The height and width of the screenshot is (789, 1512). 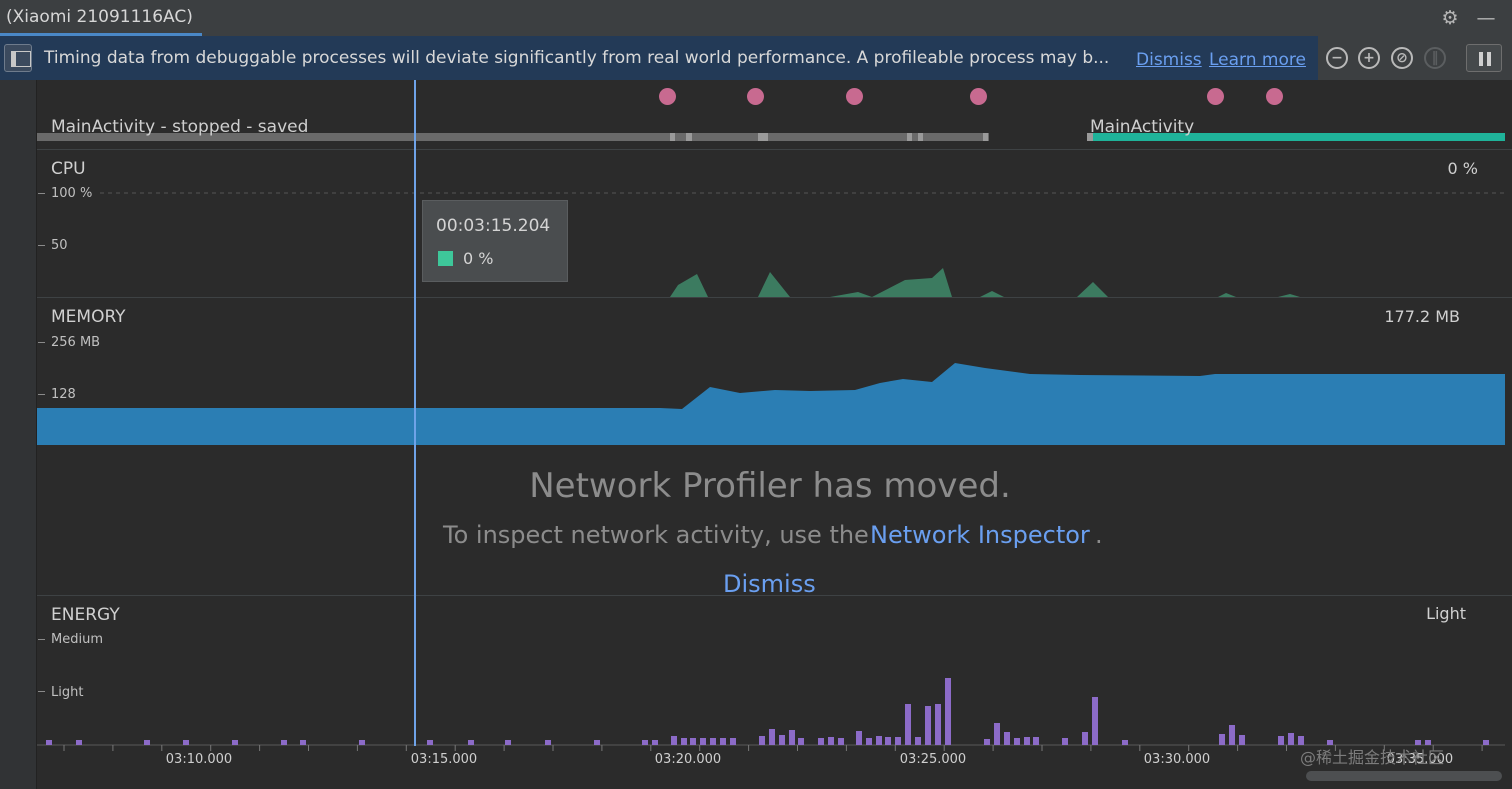 I want to click on activity-label-stopped: MainActivity - stopped - saved, so click(x=180, y=127).